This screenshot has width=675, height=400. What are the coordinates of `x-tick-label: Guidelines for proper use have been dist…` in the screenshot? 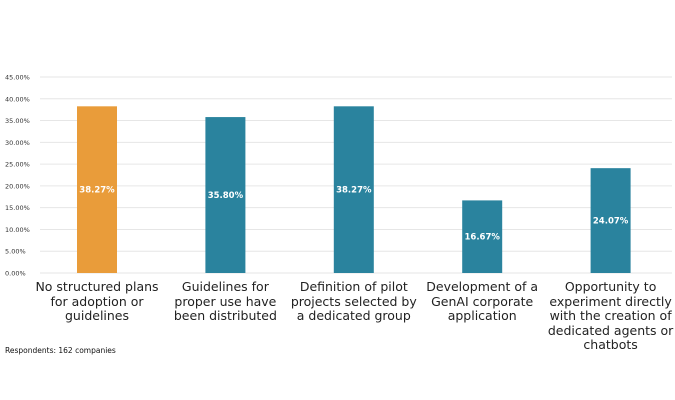 It's located at (225, 301).